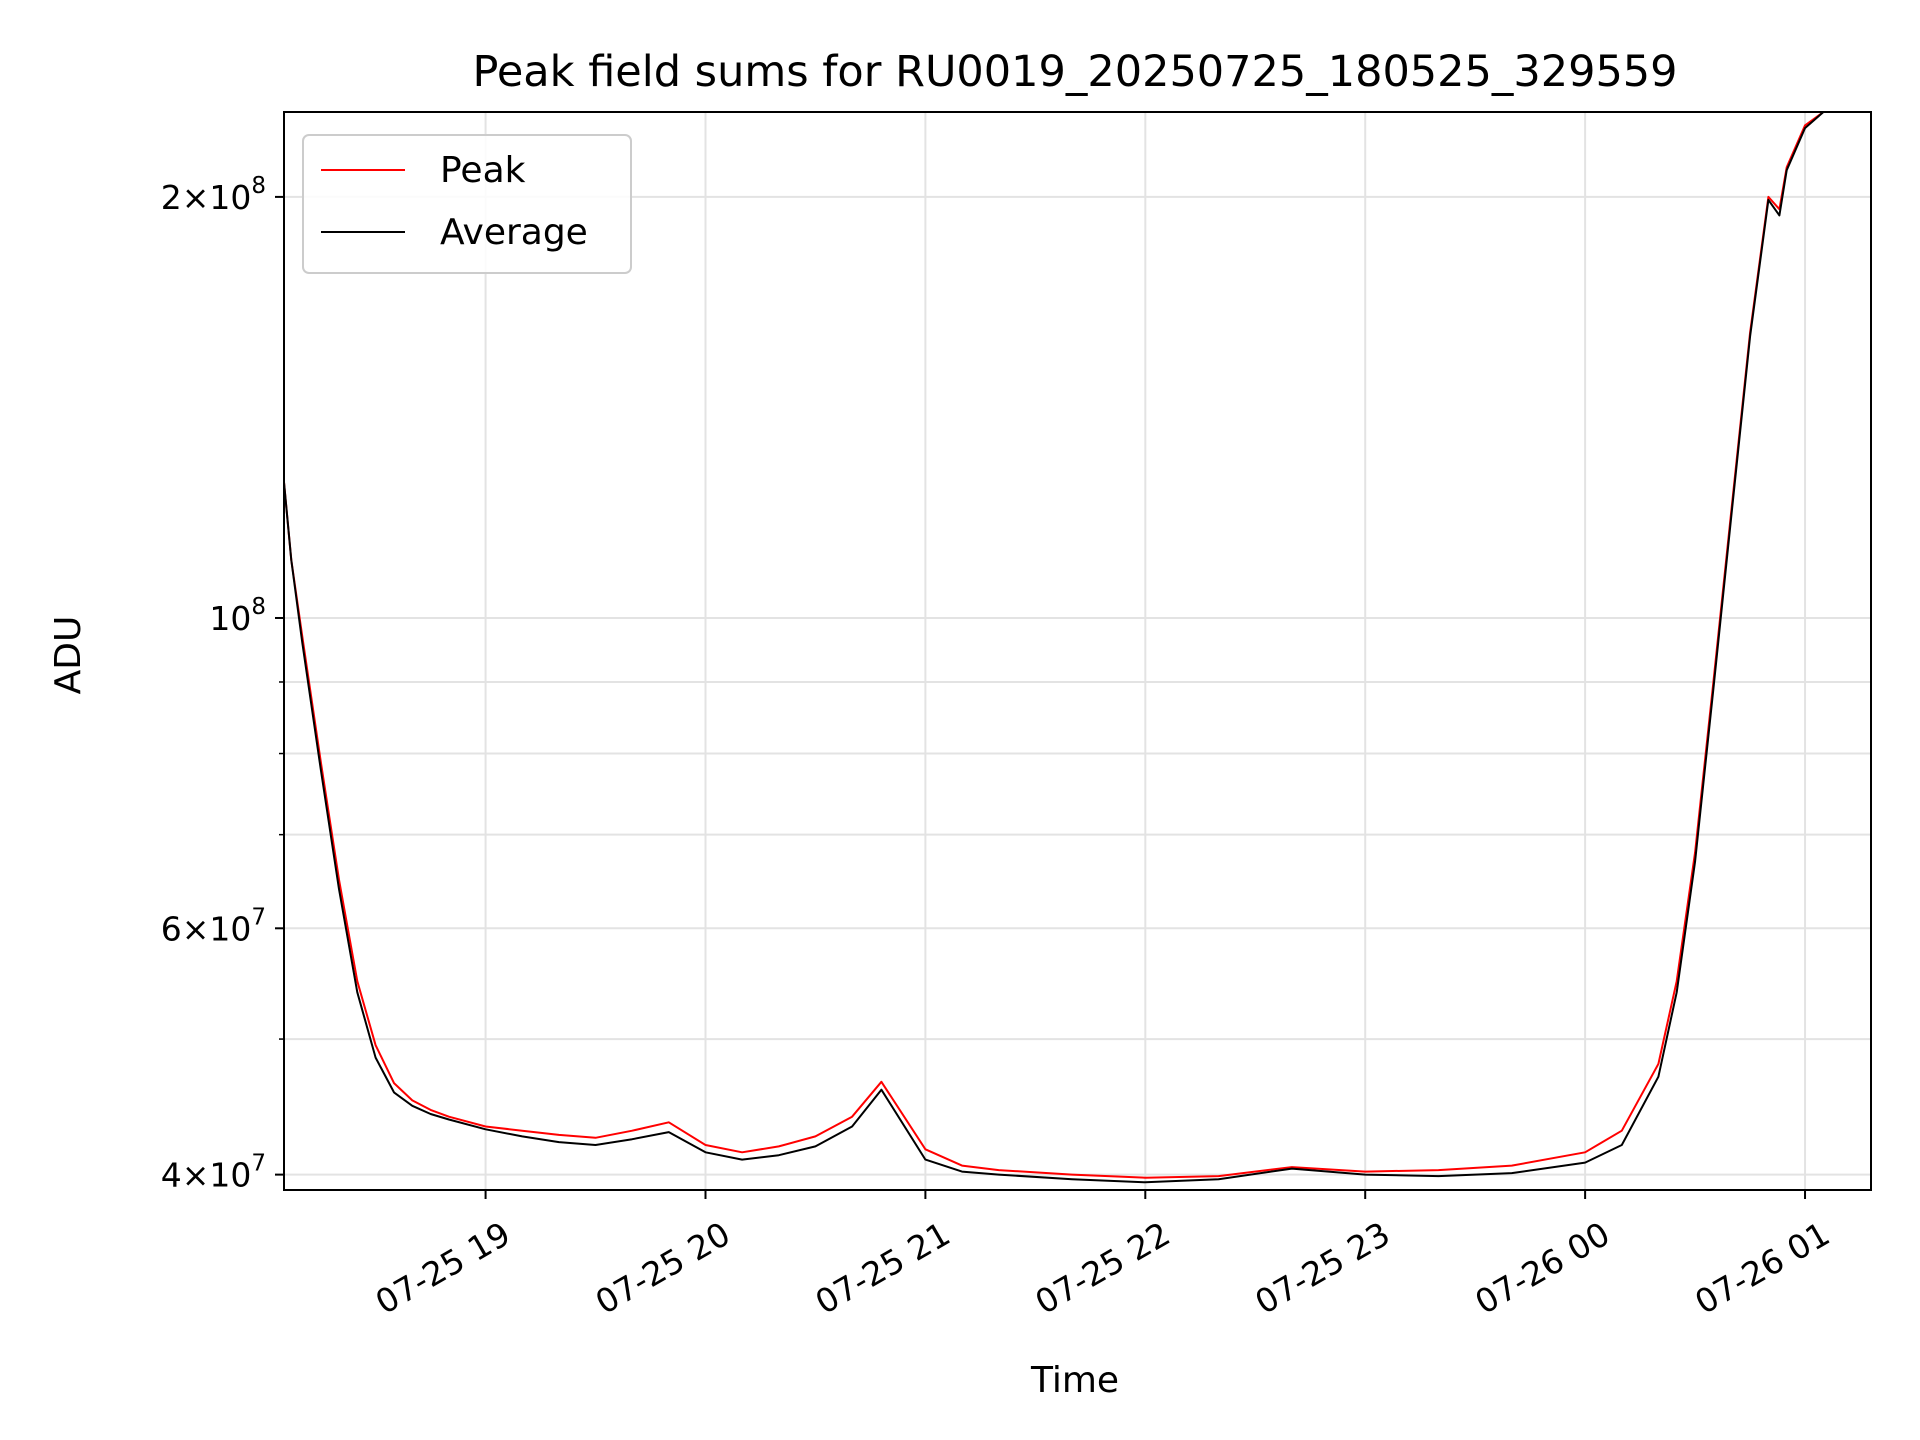 The width and height of the screenshot is (1920, 1440). What do you see at coordinates (514, 232) in the screenshot?
I see `legend-label: Average` at bounding box center [514, 232].